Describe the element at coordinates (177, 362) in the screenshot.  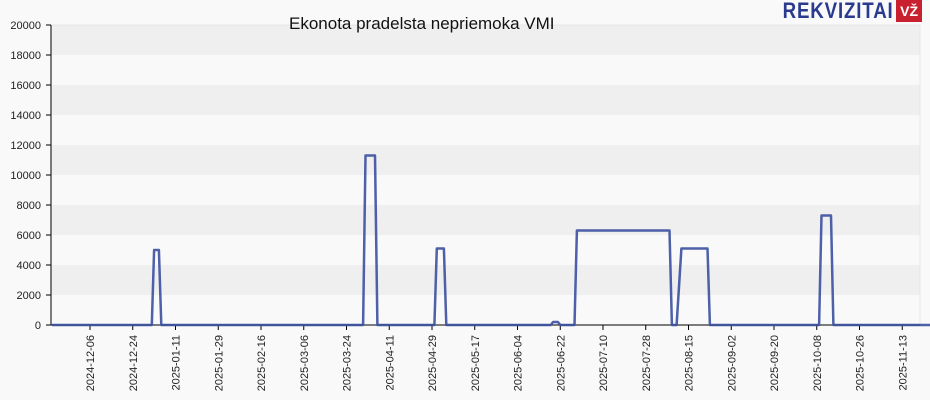
I see `x-tick-label: 2025-01-11` at that location.